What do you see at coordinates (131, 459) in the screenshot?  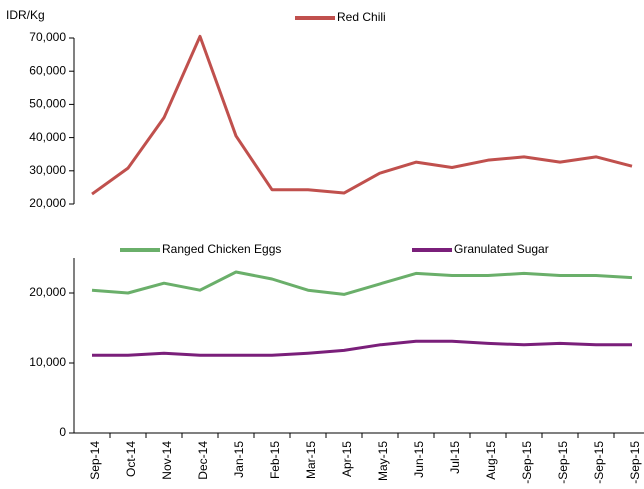 I see `x-tick-label: Oct-14` at bounding box center [131, 459].